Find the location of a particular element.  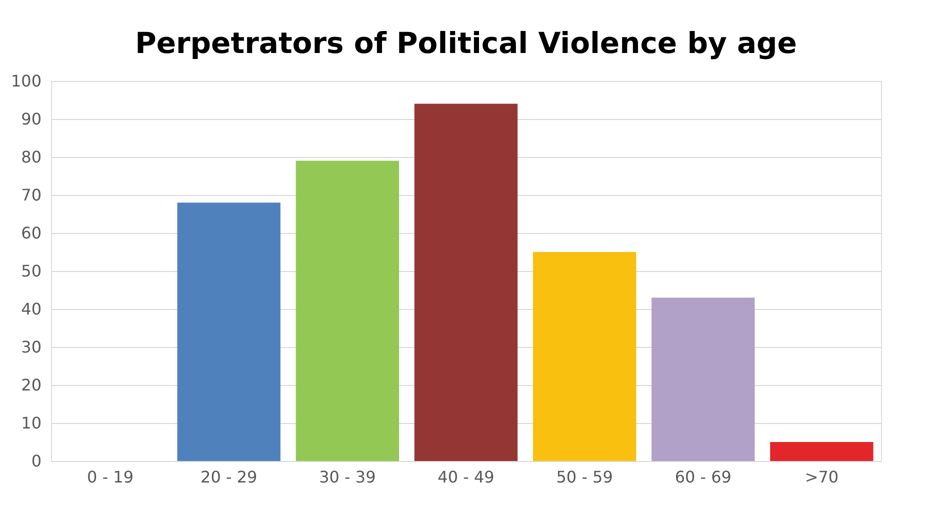

chart-title: Perpetrators of Political Violence by age is located at coordinates (466, 43).